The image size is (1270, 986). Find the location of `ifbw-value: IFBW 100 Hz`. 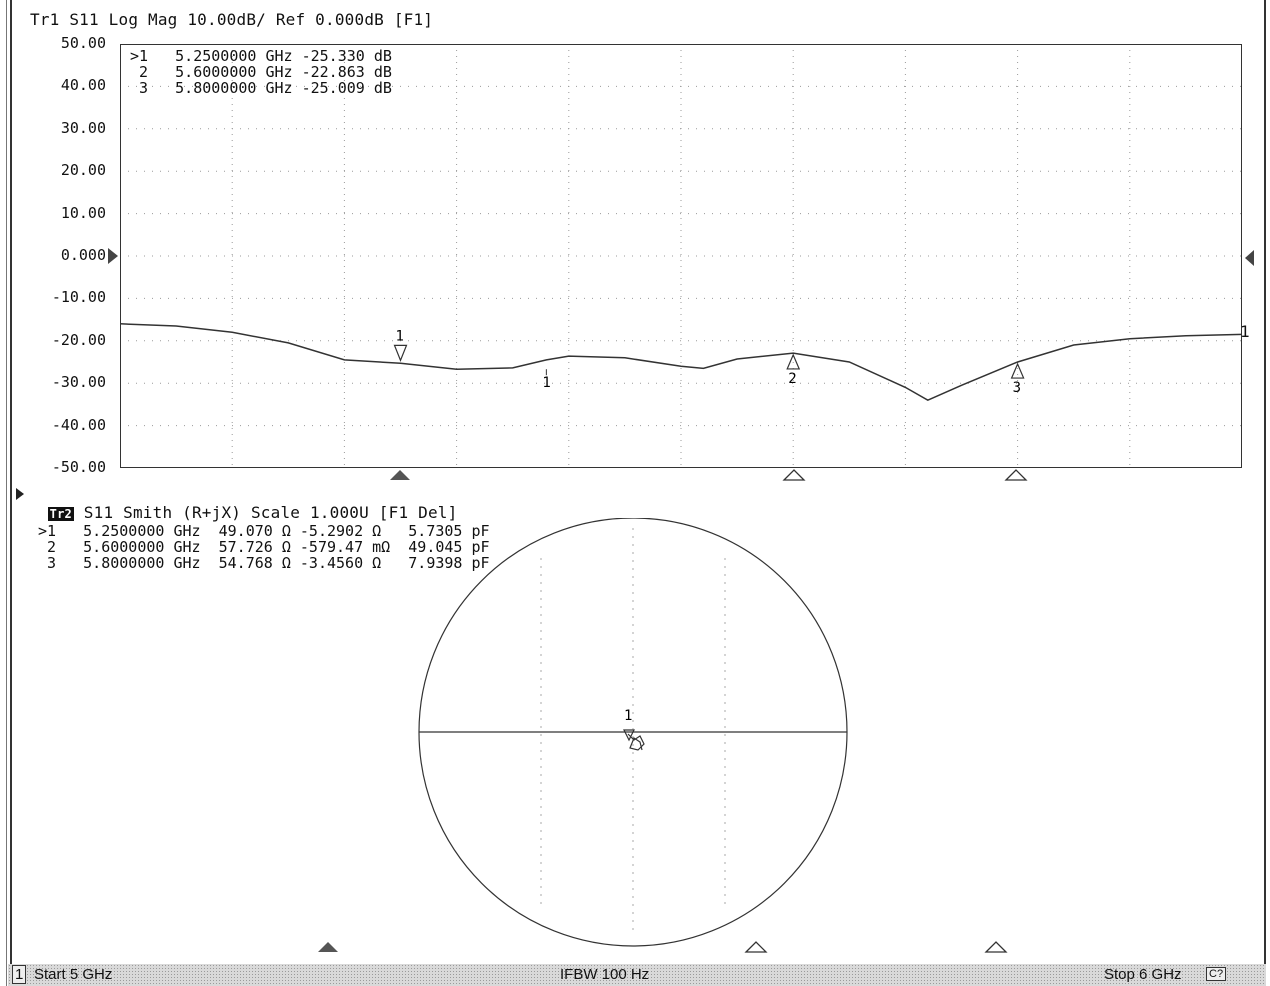

ifbw-value: IFBW 100 Hz is located at coordinates (605, 974).